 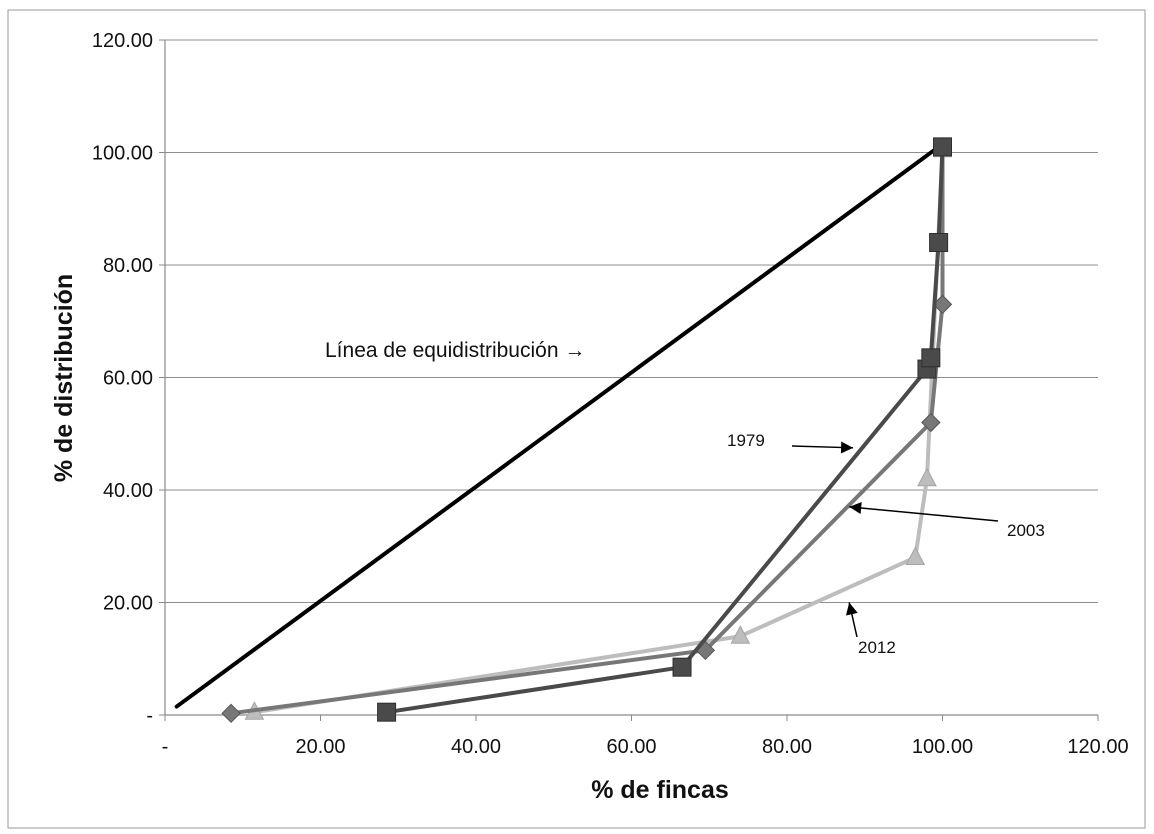 I want to click on x-tick-label-5: 100.00, so click(x=942, y=747).